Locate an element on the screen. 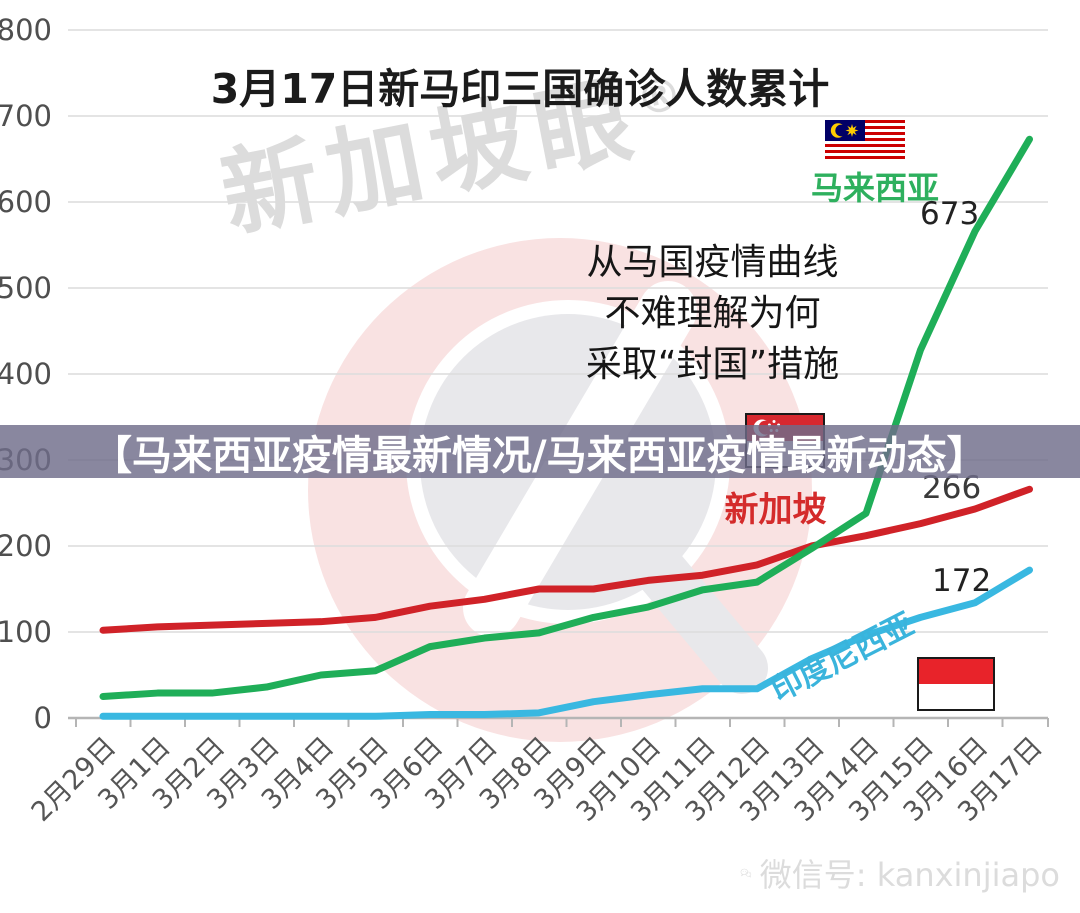 This screenshot has width=1080, height=913. y-tick-label-400: 400 is located at coordinates (26, 374).